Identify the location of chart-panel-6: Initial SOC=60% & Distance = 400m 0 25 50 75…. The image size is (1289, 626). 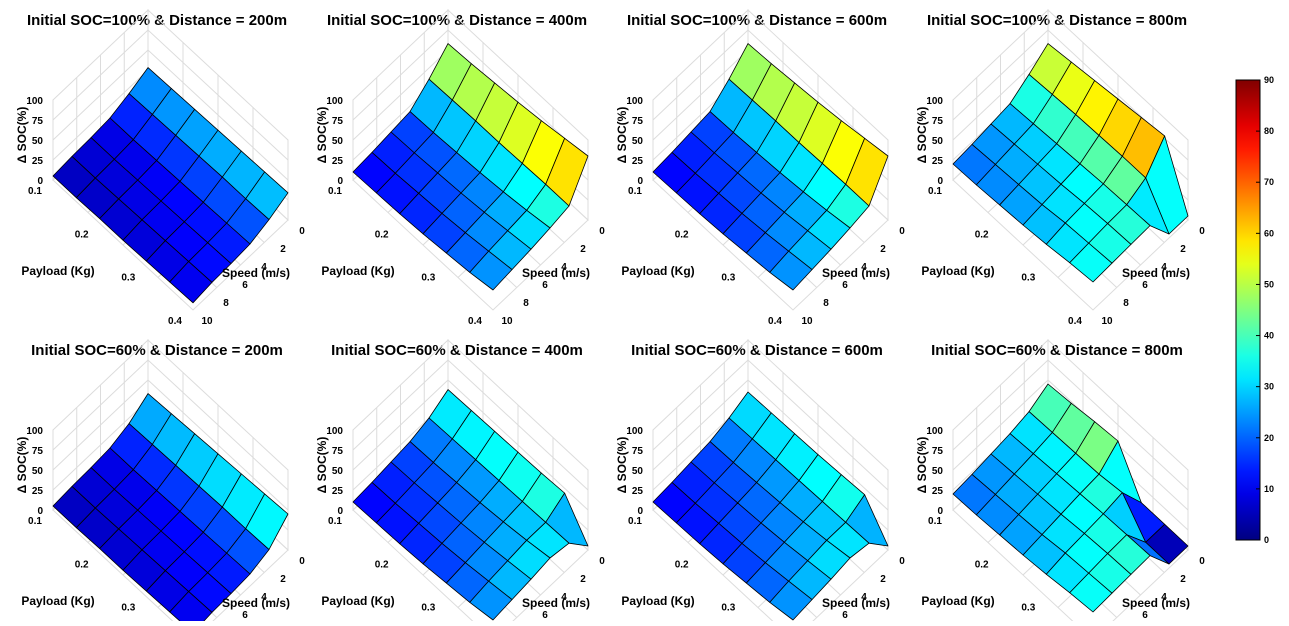
(460, 482).